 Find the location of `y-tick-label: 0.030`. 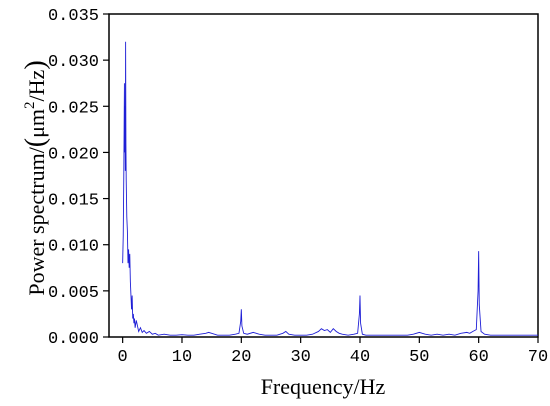

y-tick-label: 0.030 is located at coordinates (73, 62).